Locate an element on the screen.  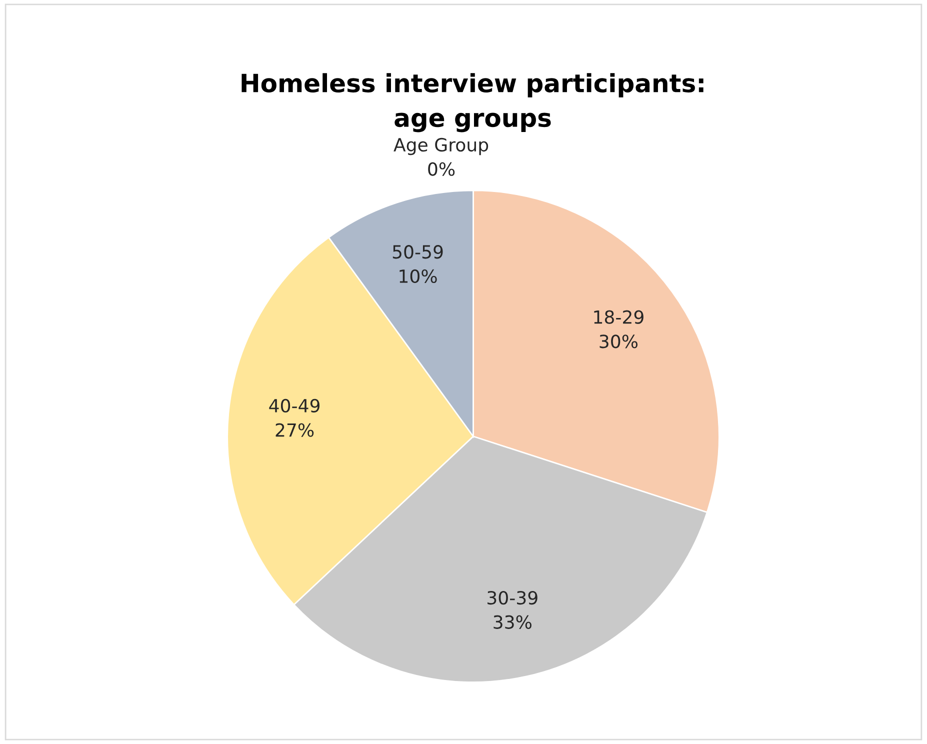
data-label: 33% is located at coordinates (513, 622).